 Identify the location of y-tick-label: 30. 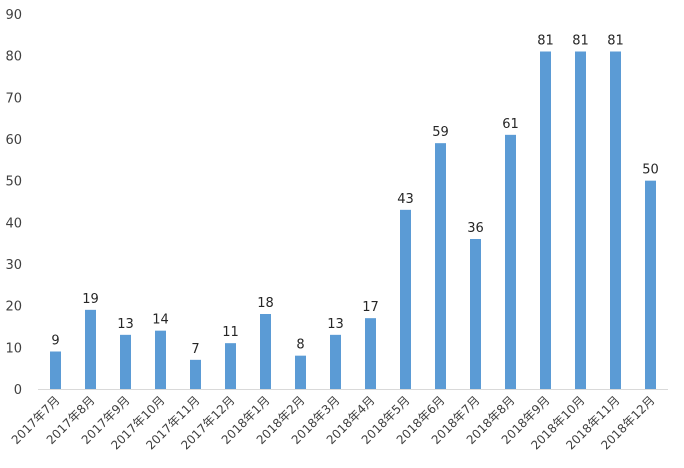
(13, 265).